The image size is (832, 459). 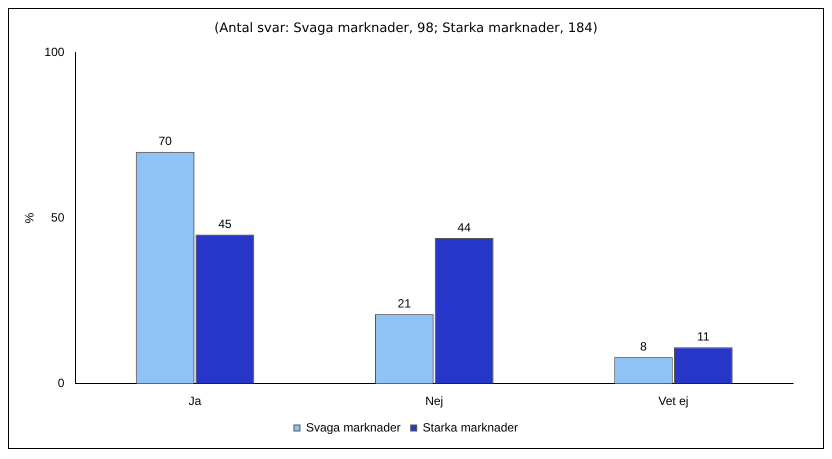 What do you see at coordinates (225, 223) in the screenshot?
I see `data-label: 45` at bounding box center [225, 223].